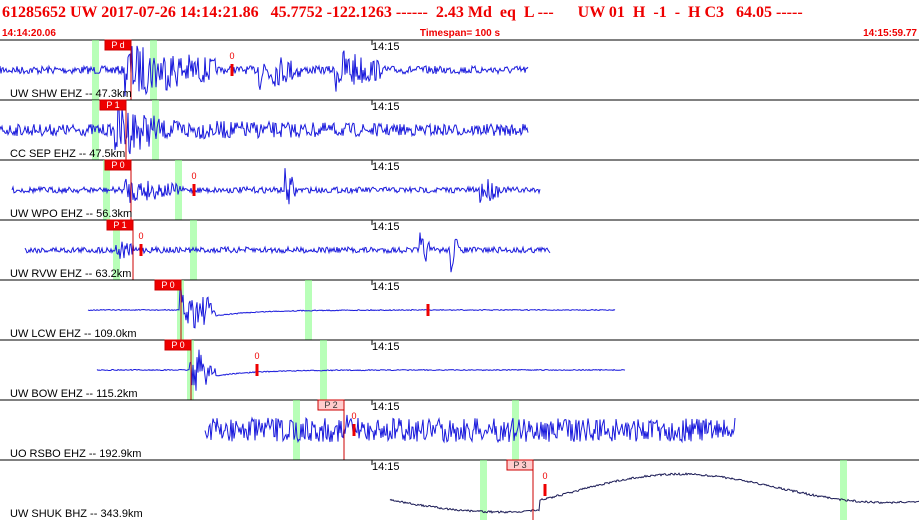 The height and width of the screenshot is (520, 919). What do you see at coordinates (29, 33) in the screenshot?
I see `start-time: 14:14:20.06` at bounding box center [29, 33].